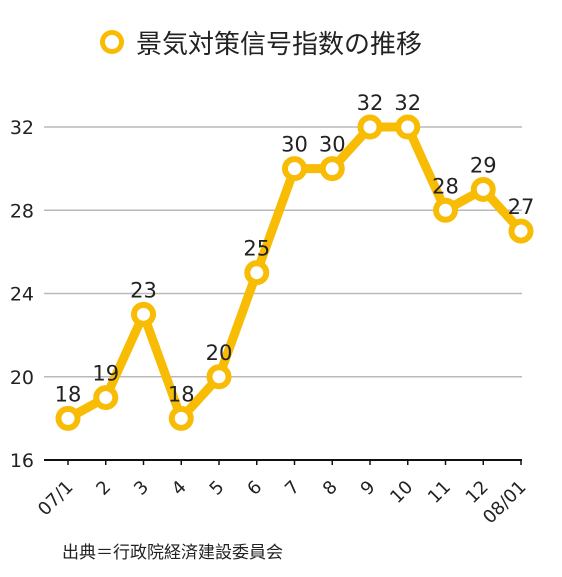 This screenshot has width=562, height=577. What do you see at coordinates (22, 378) in the screenshot?
I see `y-tick-label-20: 20` at bounding box center [22, 378].